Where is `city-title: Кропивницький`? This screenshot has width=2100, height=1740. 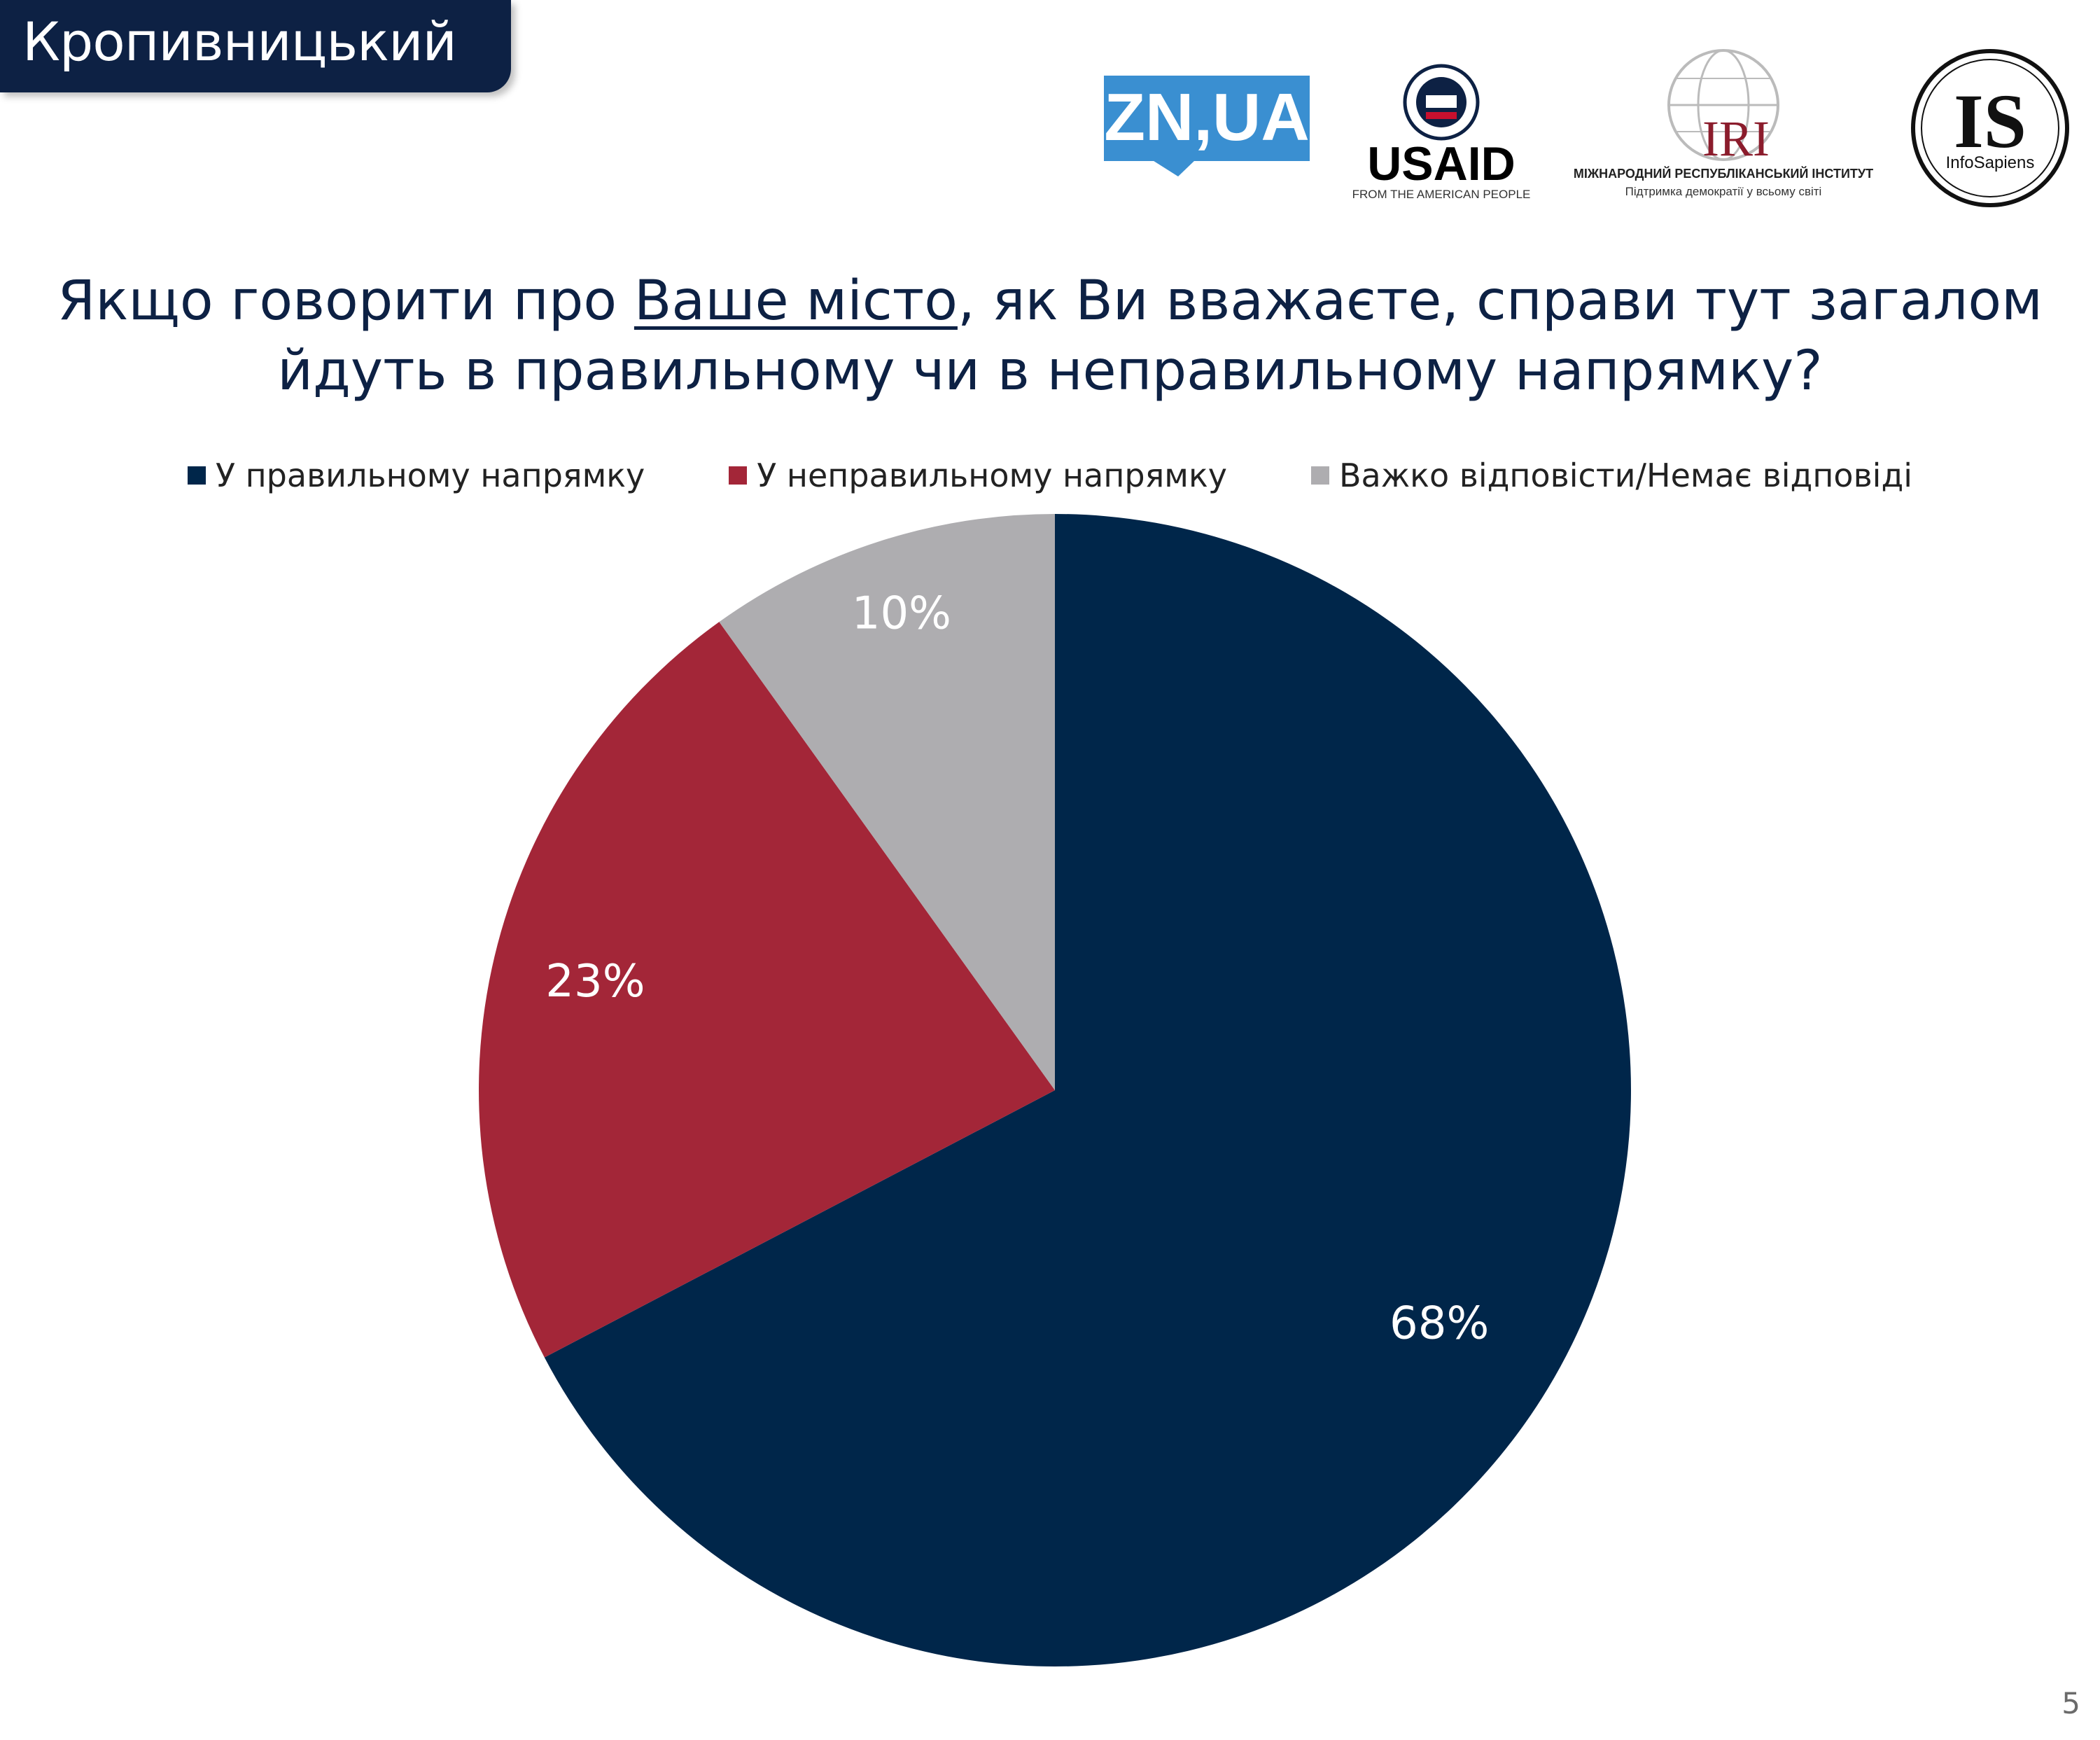 city-title: Кропивницький is located at coordinates (239, 42).